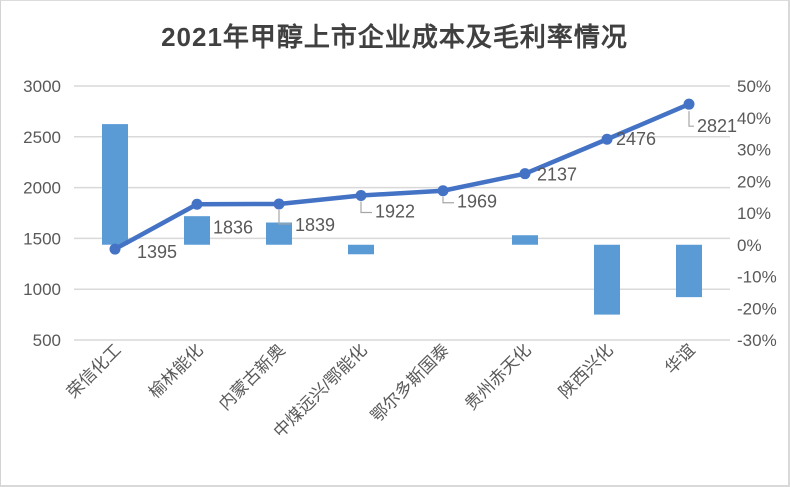  I want to click on y-axis-tick-left: 1000, so click(42, 289).